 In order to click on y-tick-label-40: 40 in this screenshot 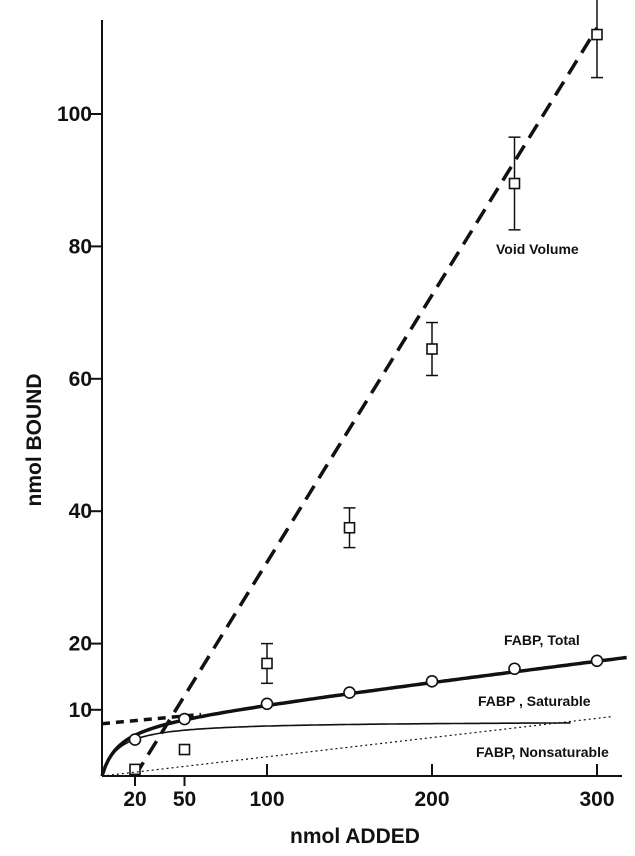, I will do `click(80, 511)`.